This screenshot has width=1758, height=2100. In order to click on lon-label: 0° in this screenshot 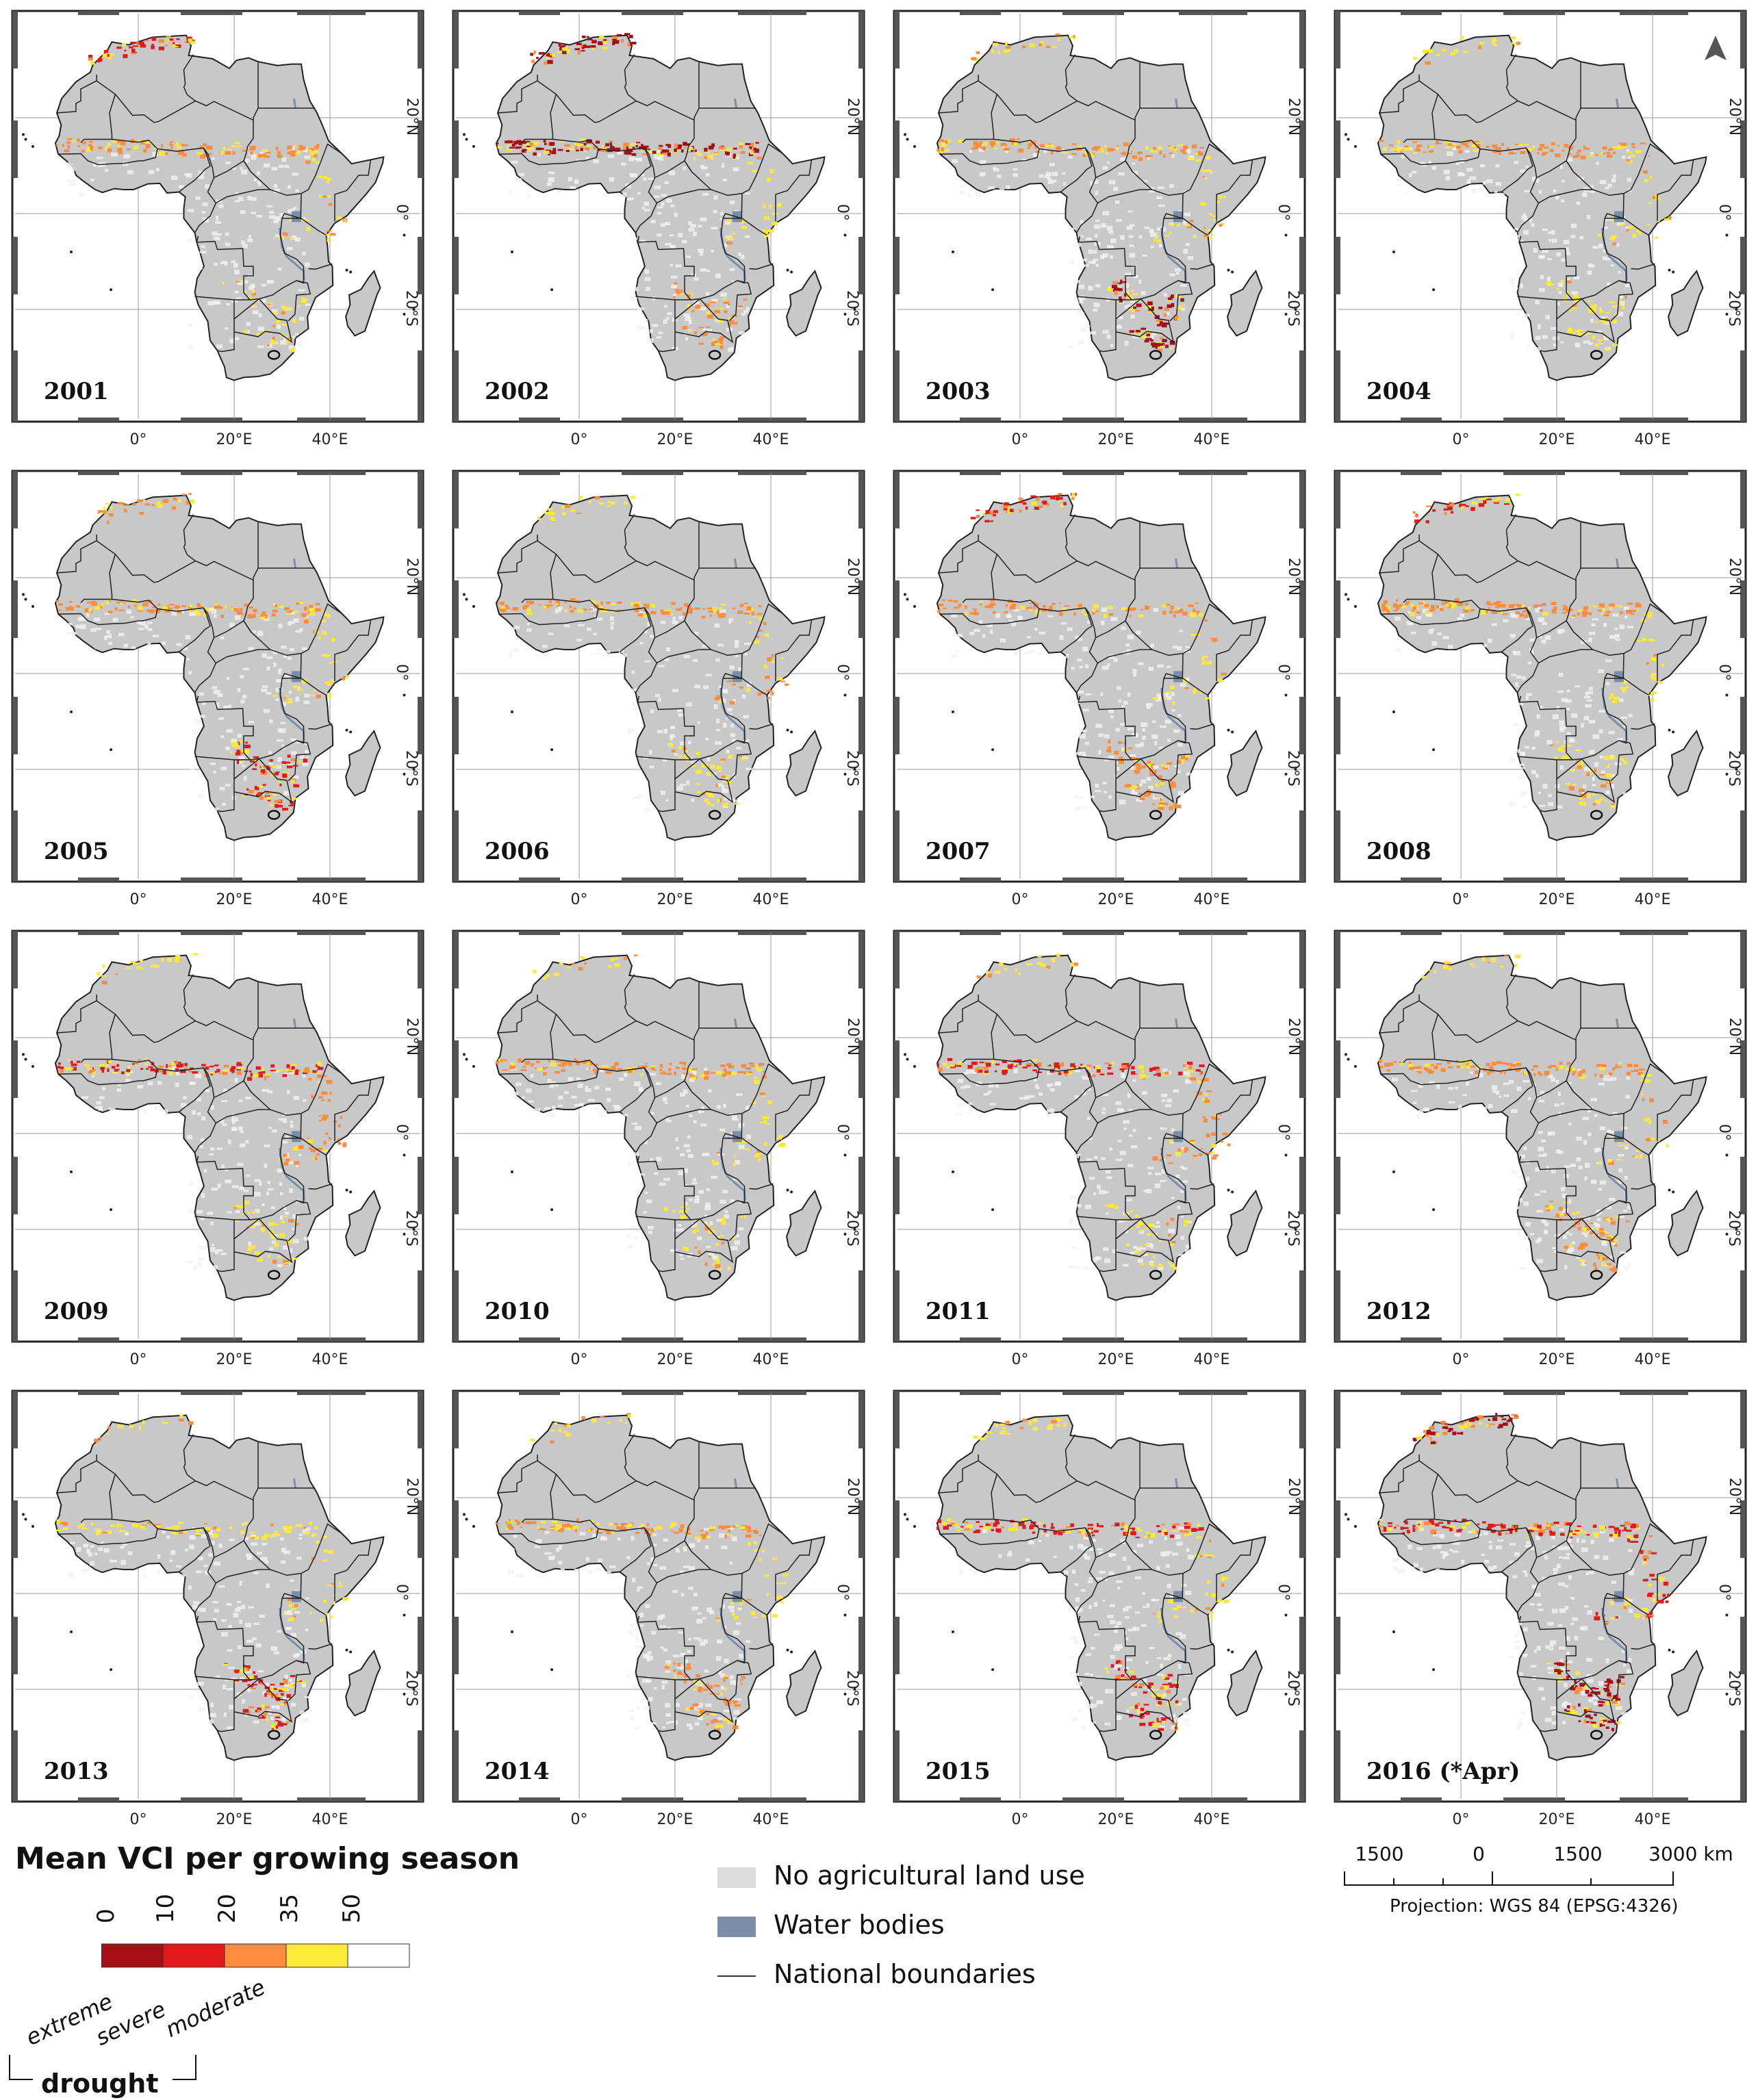, I will do `click(1461, 900)`.